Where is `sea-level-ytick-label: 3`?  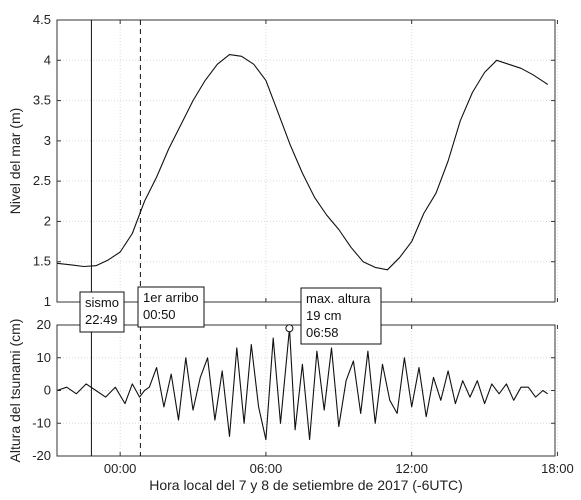
sea-level-ytick-label: 3 is located at coordinates (47, 140).